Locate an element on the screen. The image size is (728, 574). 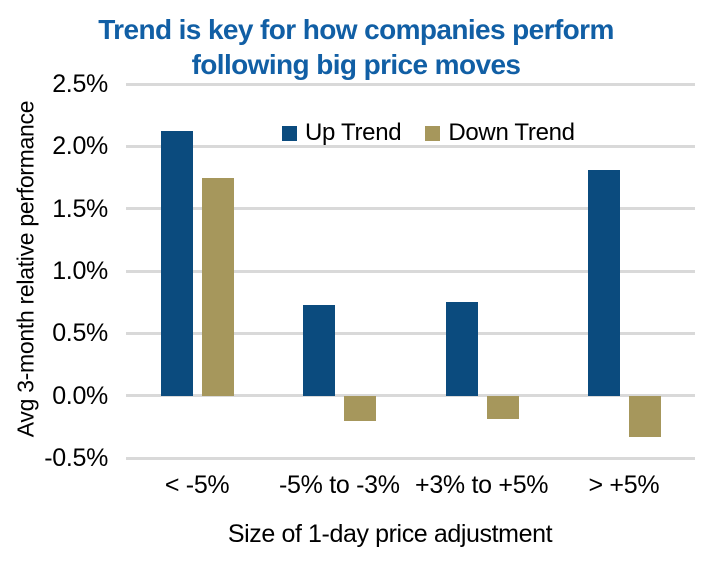
down-trend-swatch-icon is located at coordinates (433, 133).